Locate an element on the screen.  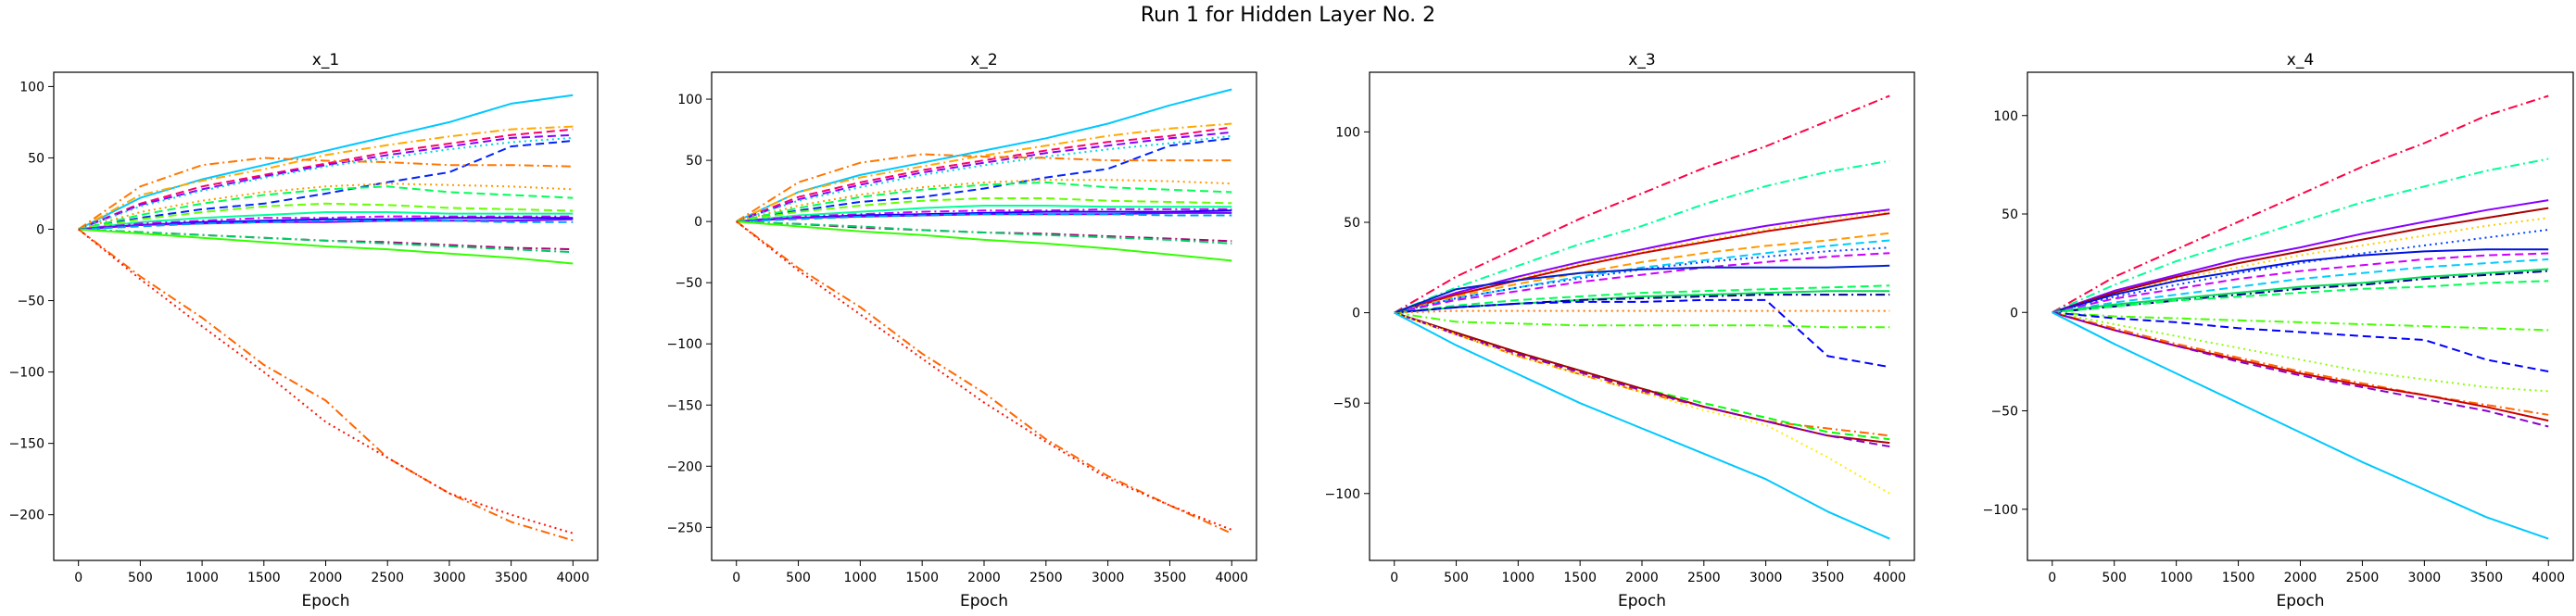
x-tick-label: 2000 is located at coordinates (2300, 578).